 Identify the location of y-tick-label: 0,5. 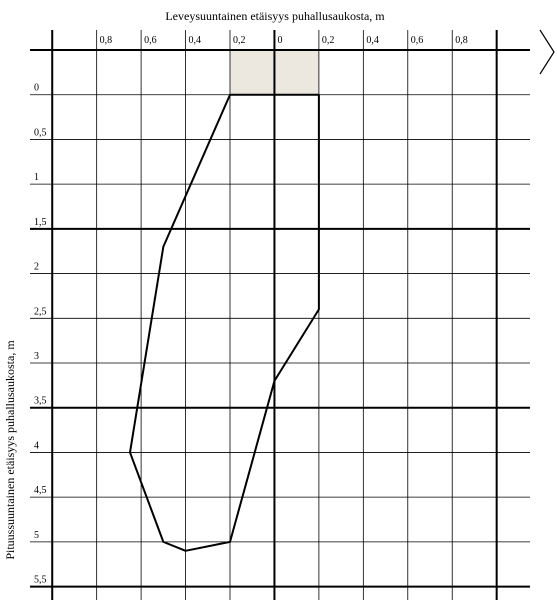
(40, 132).